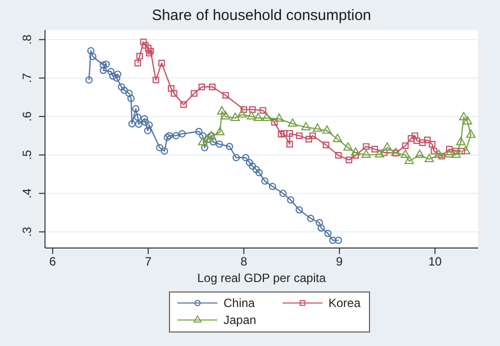 The width and height of the screenshot is (500, 346). What do you see at coordinates (340, 261) in the screenshot?
I see `x-tick-label: 9` at bounding box center [340, 261].